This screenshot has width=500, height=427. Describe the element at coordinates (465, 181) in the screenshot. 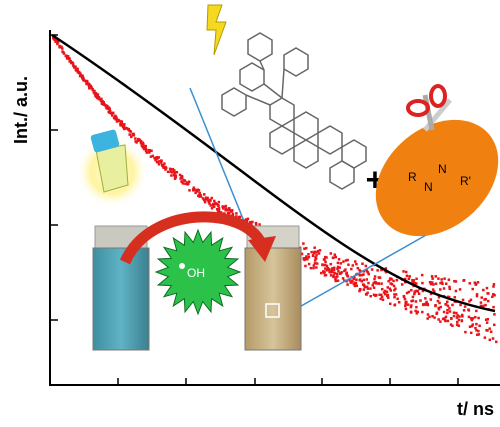

I see `azo-r-prime: R'` at that location.